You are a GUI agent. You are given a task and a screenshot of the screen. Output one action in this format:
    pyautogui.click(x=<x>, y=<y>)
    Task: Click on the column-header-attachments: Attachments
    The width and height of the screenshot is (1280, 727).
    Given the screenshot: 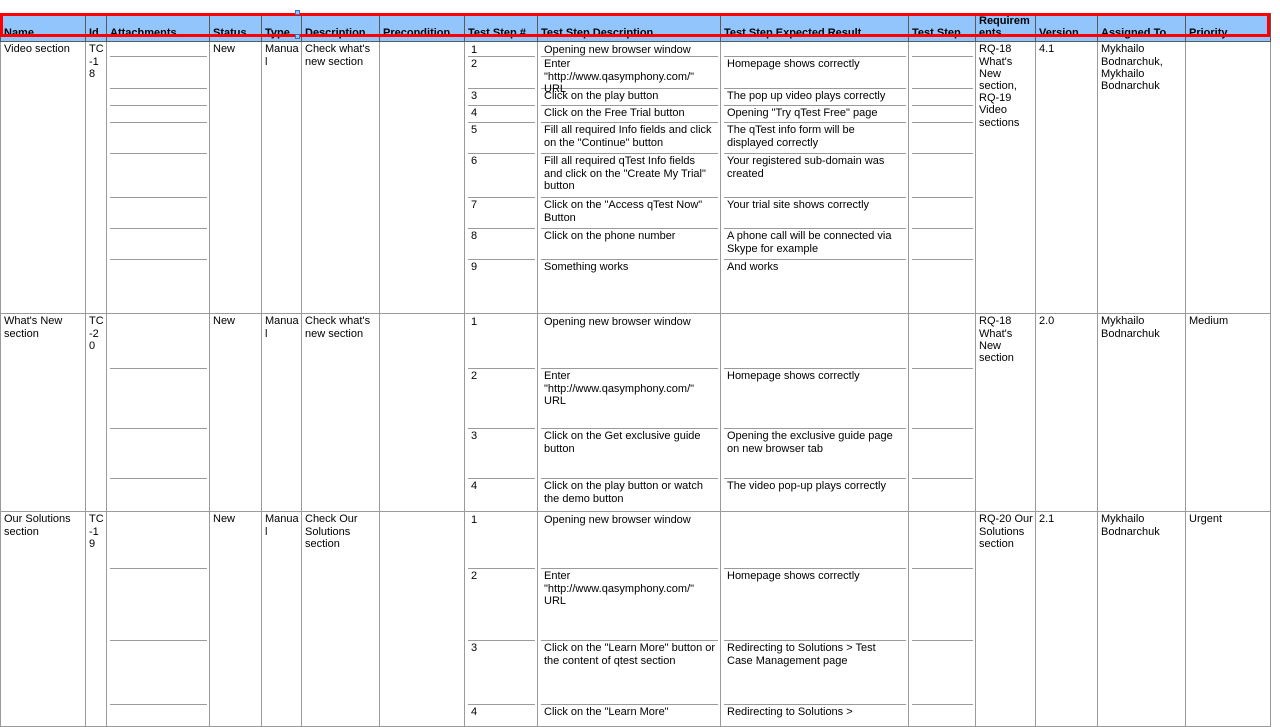 What is the action you would take?
    pyautogui.click(x=158, y=27)
    